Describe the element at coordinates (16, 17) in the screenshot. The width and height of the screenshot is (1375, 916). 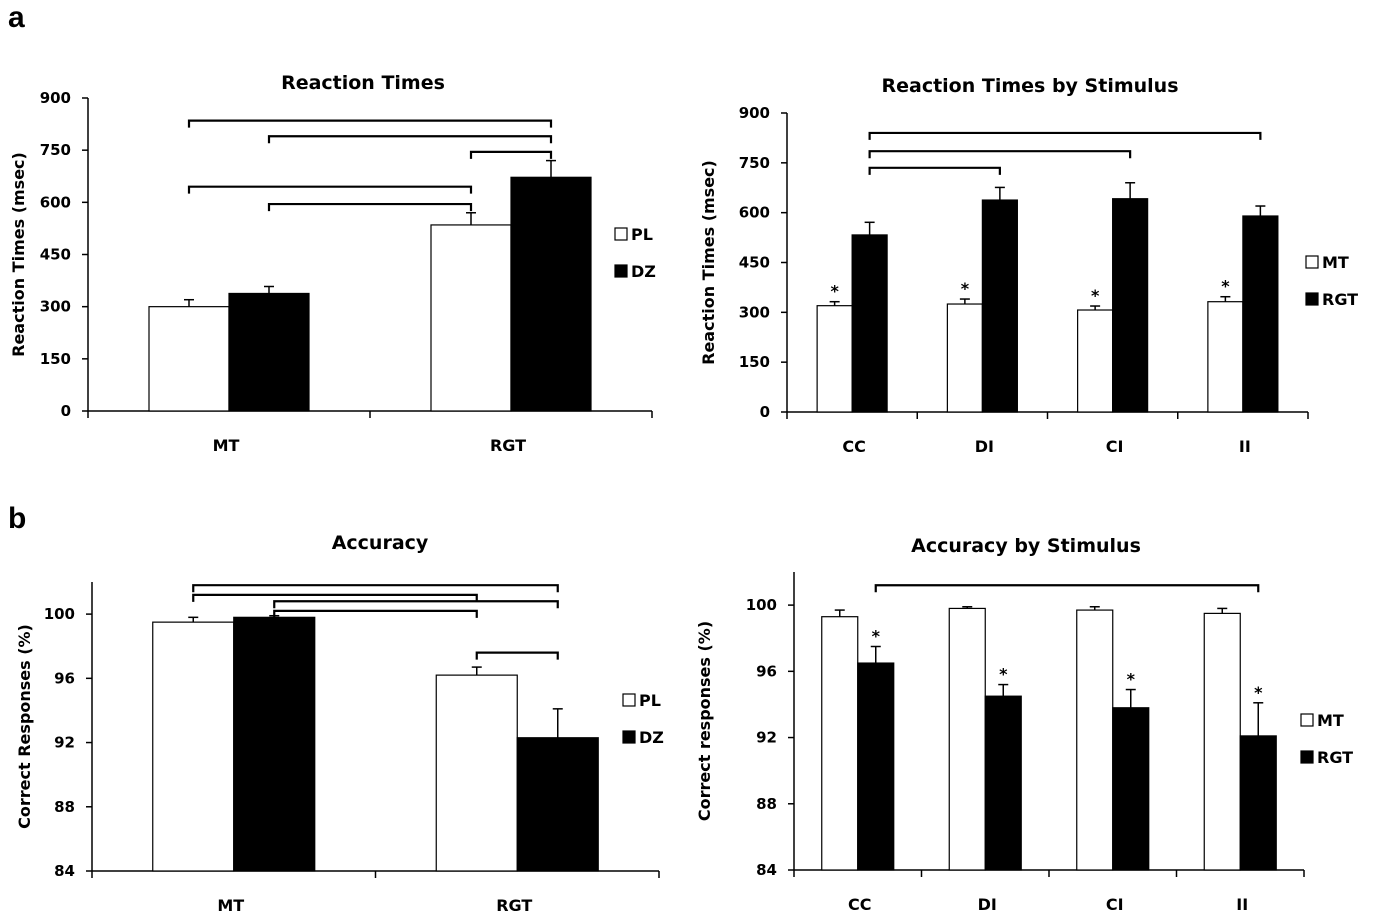
I see `panel-letter-a: a` at that location.